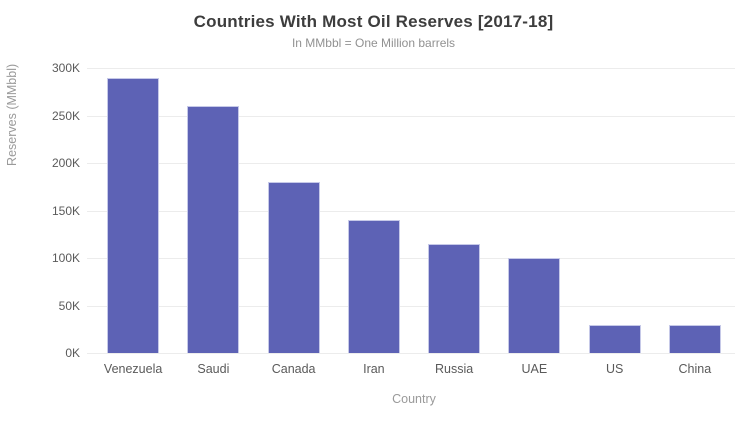 This screenshot has height=422, width=747. I want to click on bar-slot-uae, so click(534, 210).